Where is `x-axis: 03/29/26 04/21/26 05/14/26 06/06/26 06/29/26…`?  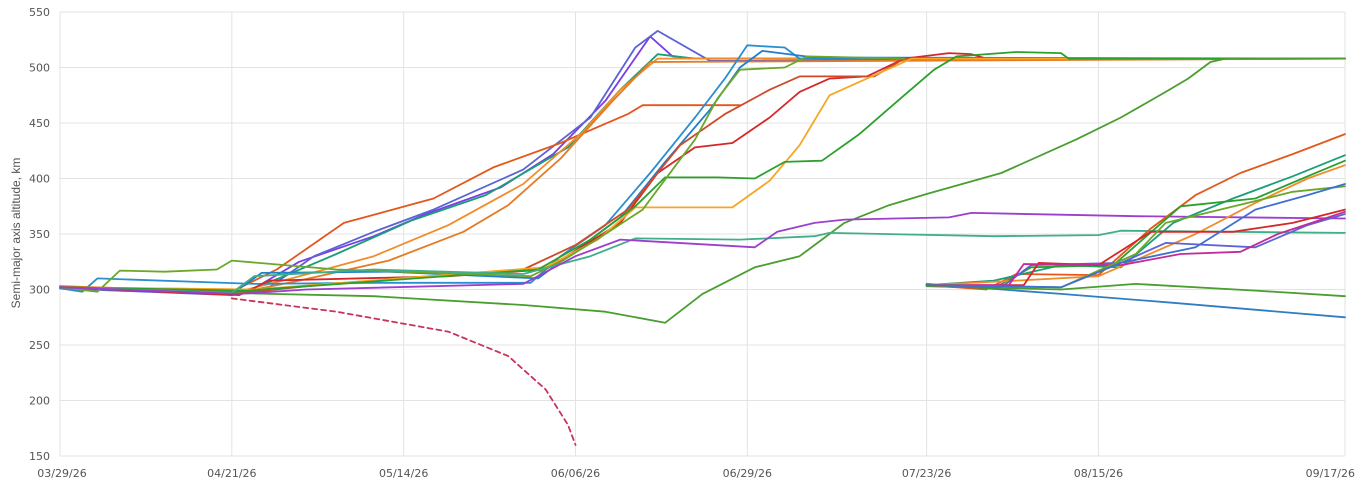
x-axis: 03/29/26 04/21/26 05/14/26 06/06/26 06/29/26… is located at coordinates (696, 473).